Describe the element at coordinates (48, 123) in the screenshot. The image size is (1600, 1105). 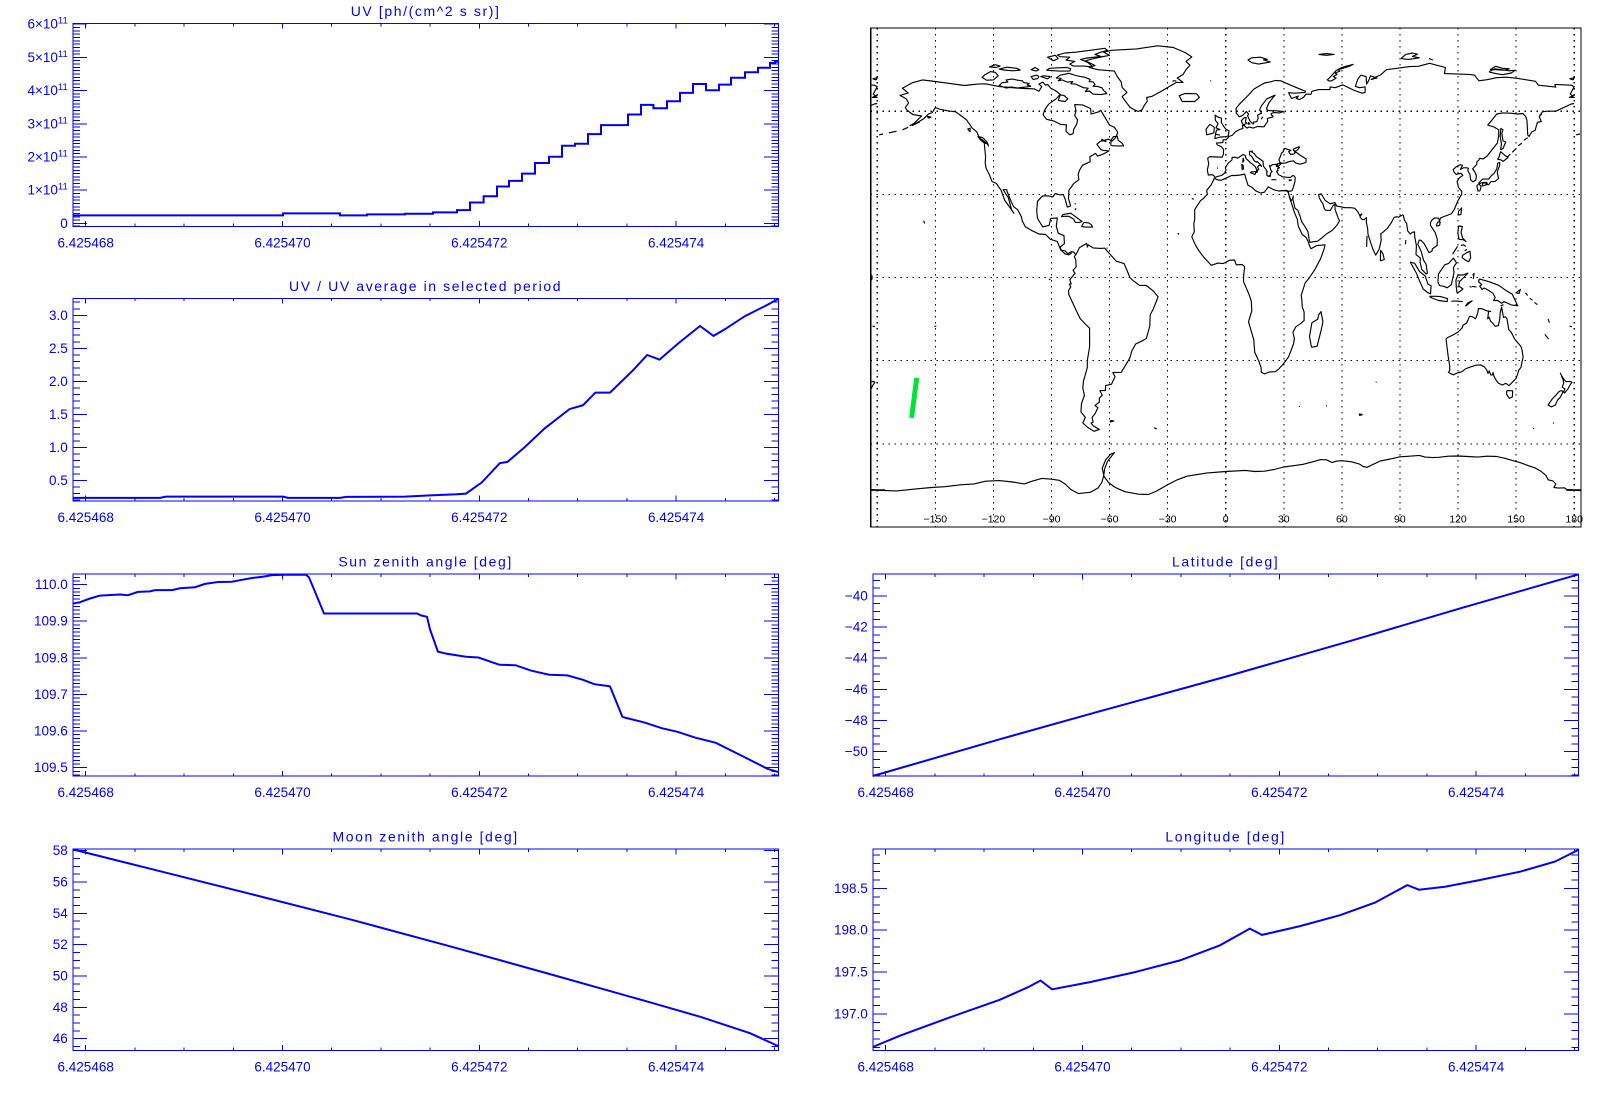
I see `svg-text: 3×10¹¹` at that location.